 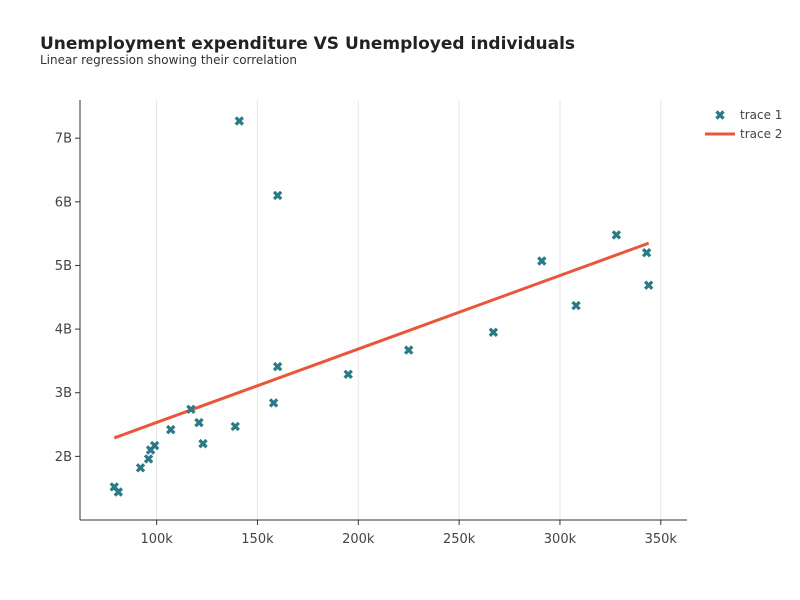 I want to click on x-tick-label: 350k, so click(x=661, y=539).